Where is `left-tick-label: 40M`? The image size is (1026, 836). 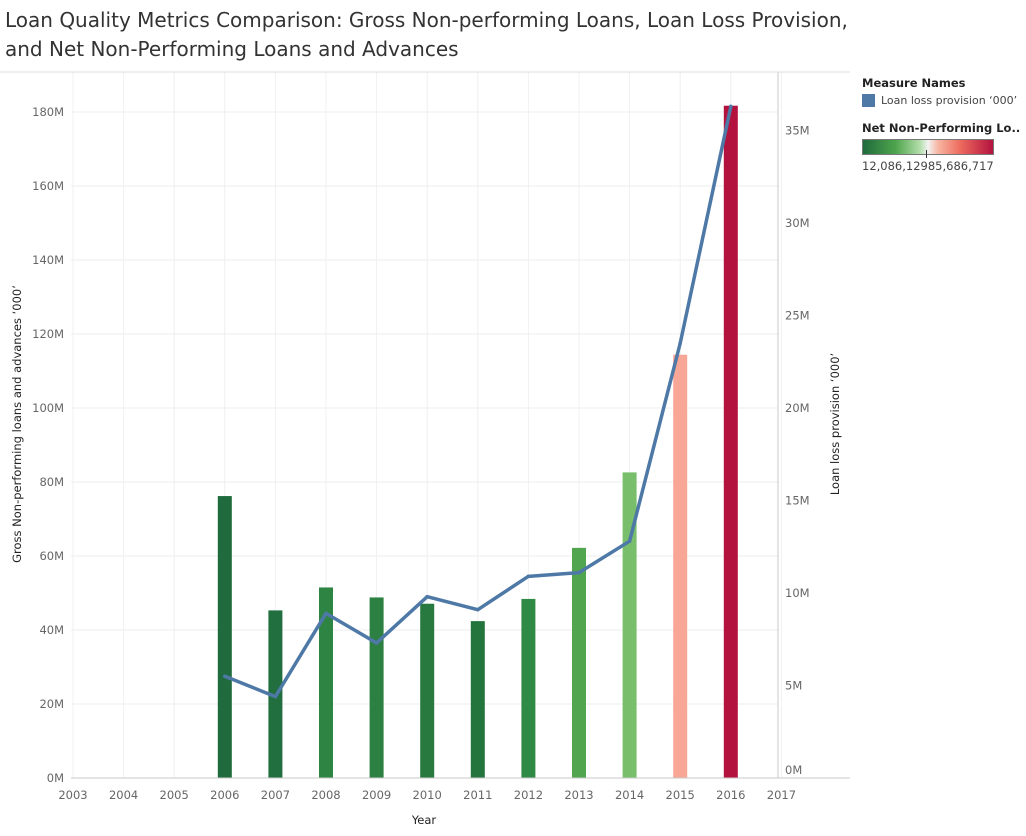
left-tick-label: 40M is located at coordinates (51, 630).